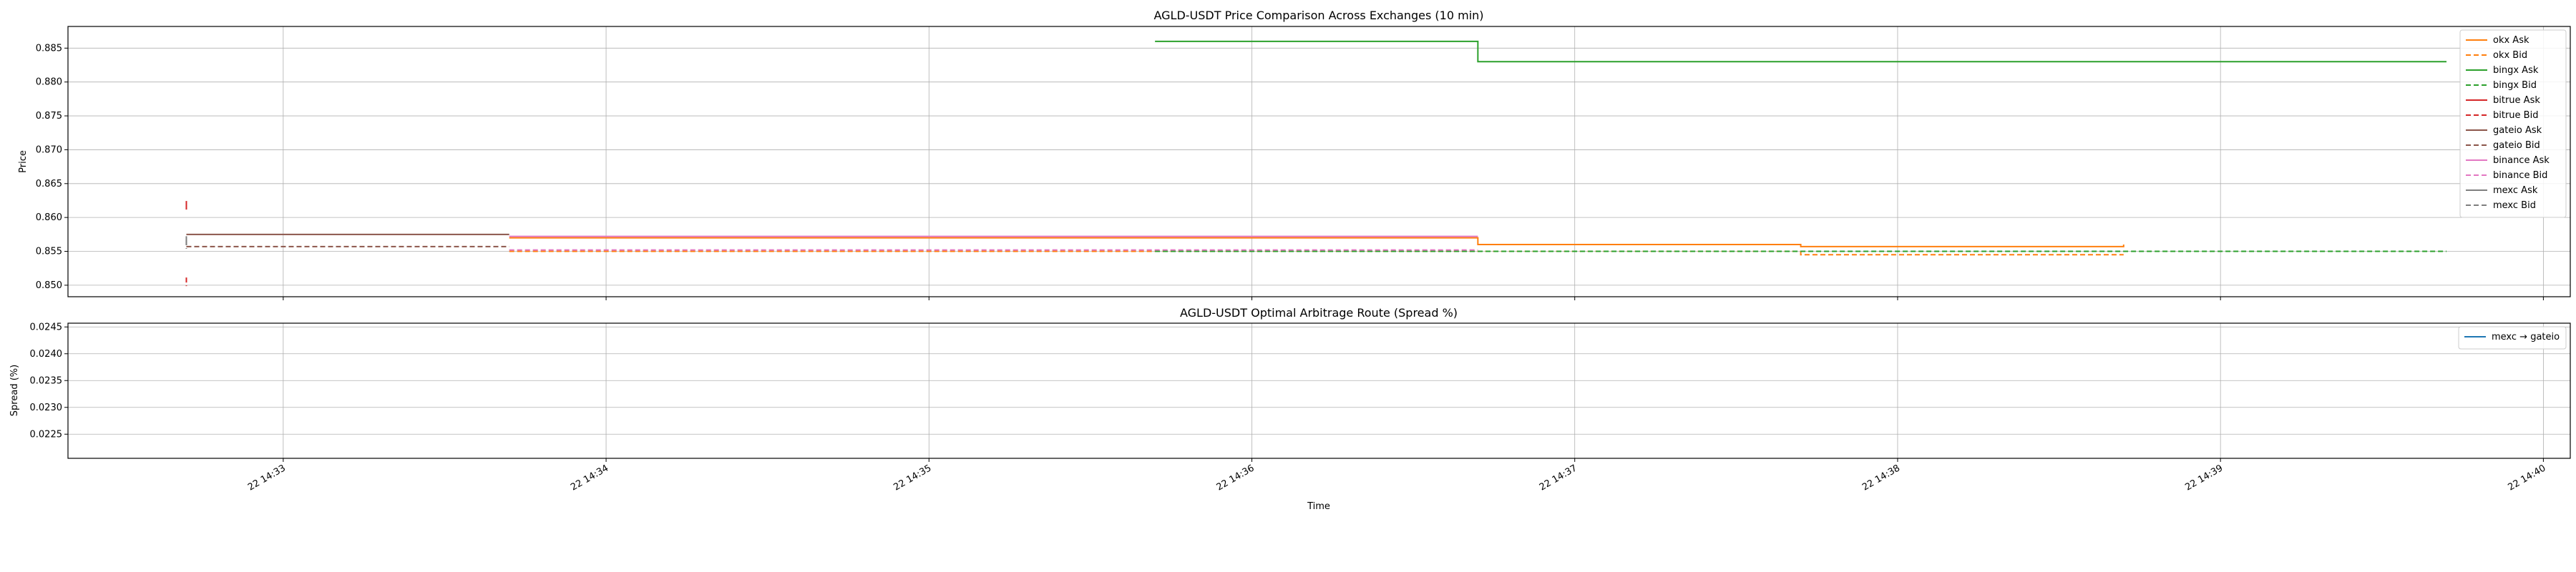  What do you see at coordinates (2515, 115) in the screenshot?
I see `legend-entry: bitrue Bid` at bounding box center [2515, 115].